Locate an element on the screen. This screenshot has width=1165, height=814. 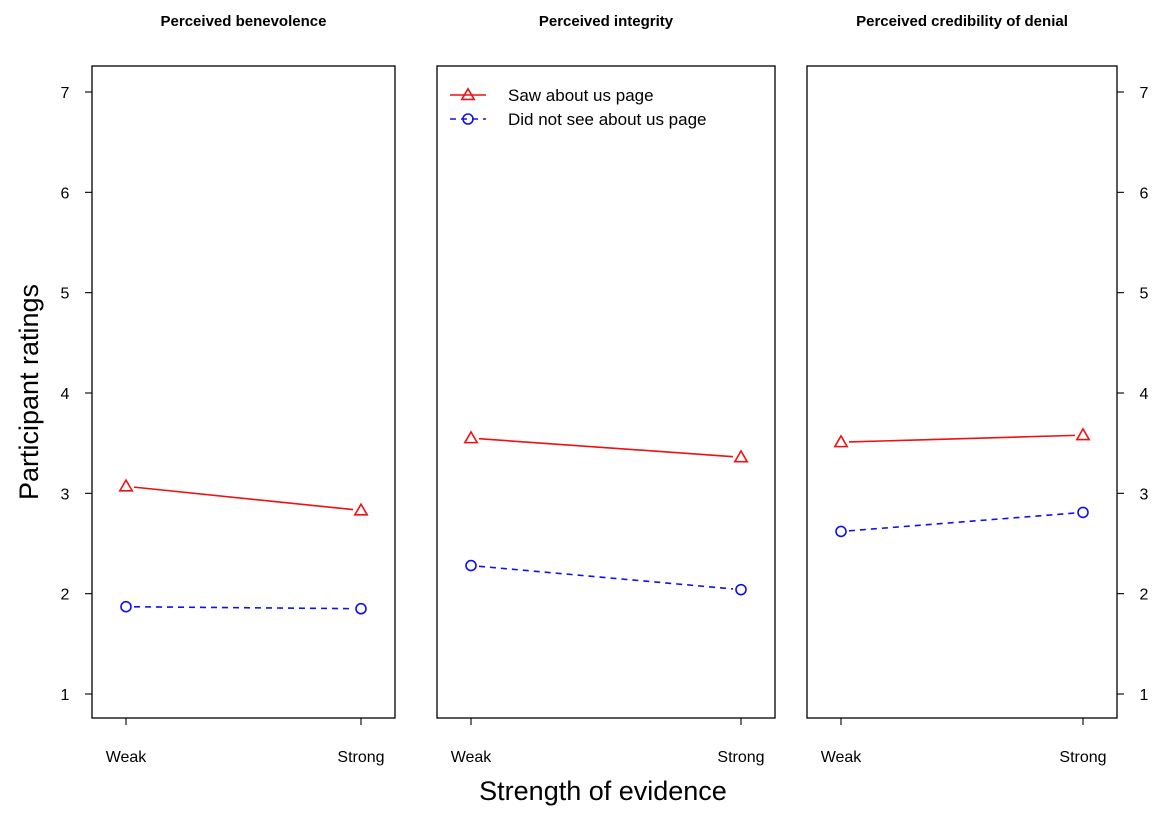
panel-title: Perceived integrity is located at coordinates (606, 21).